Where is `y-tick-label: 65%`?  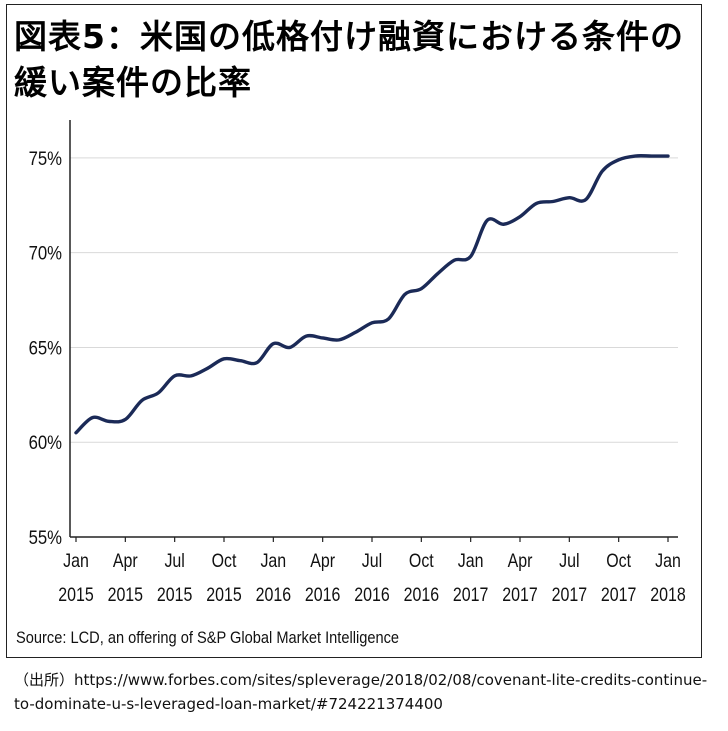 y-tick-label: 65% is located at coordinates (46, 347).